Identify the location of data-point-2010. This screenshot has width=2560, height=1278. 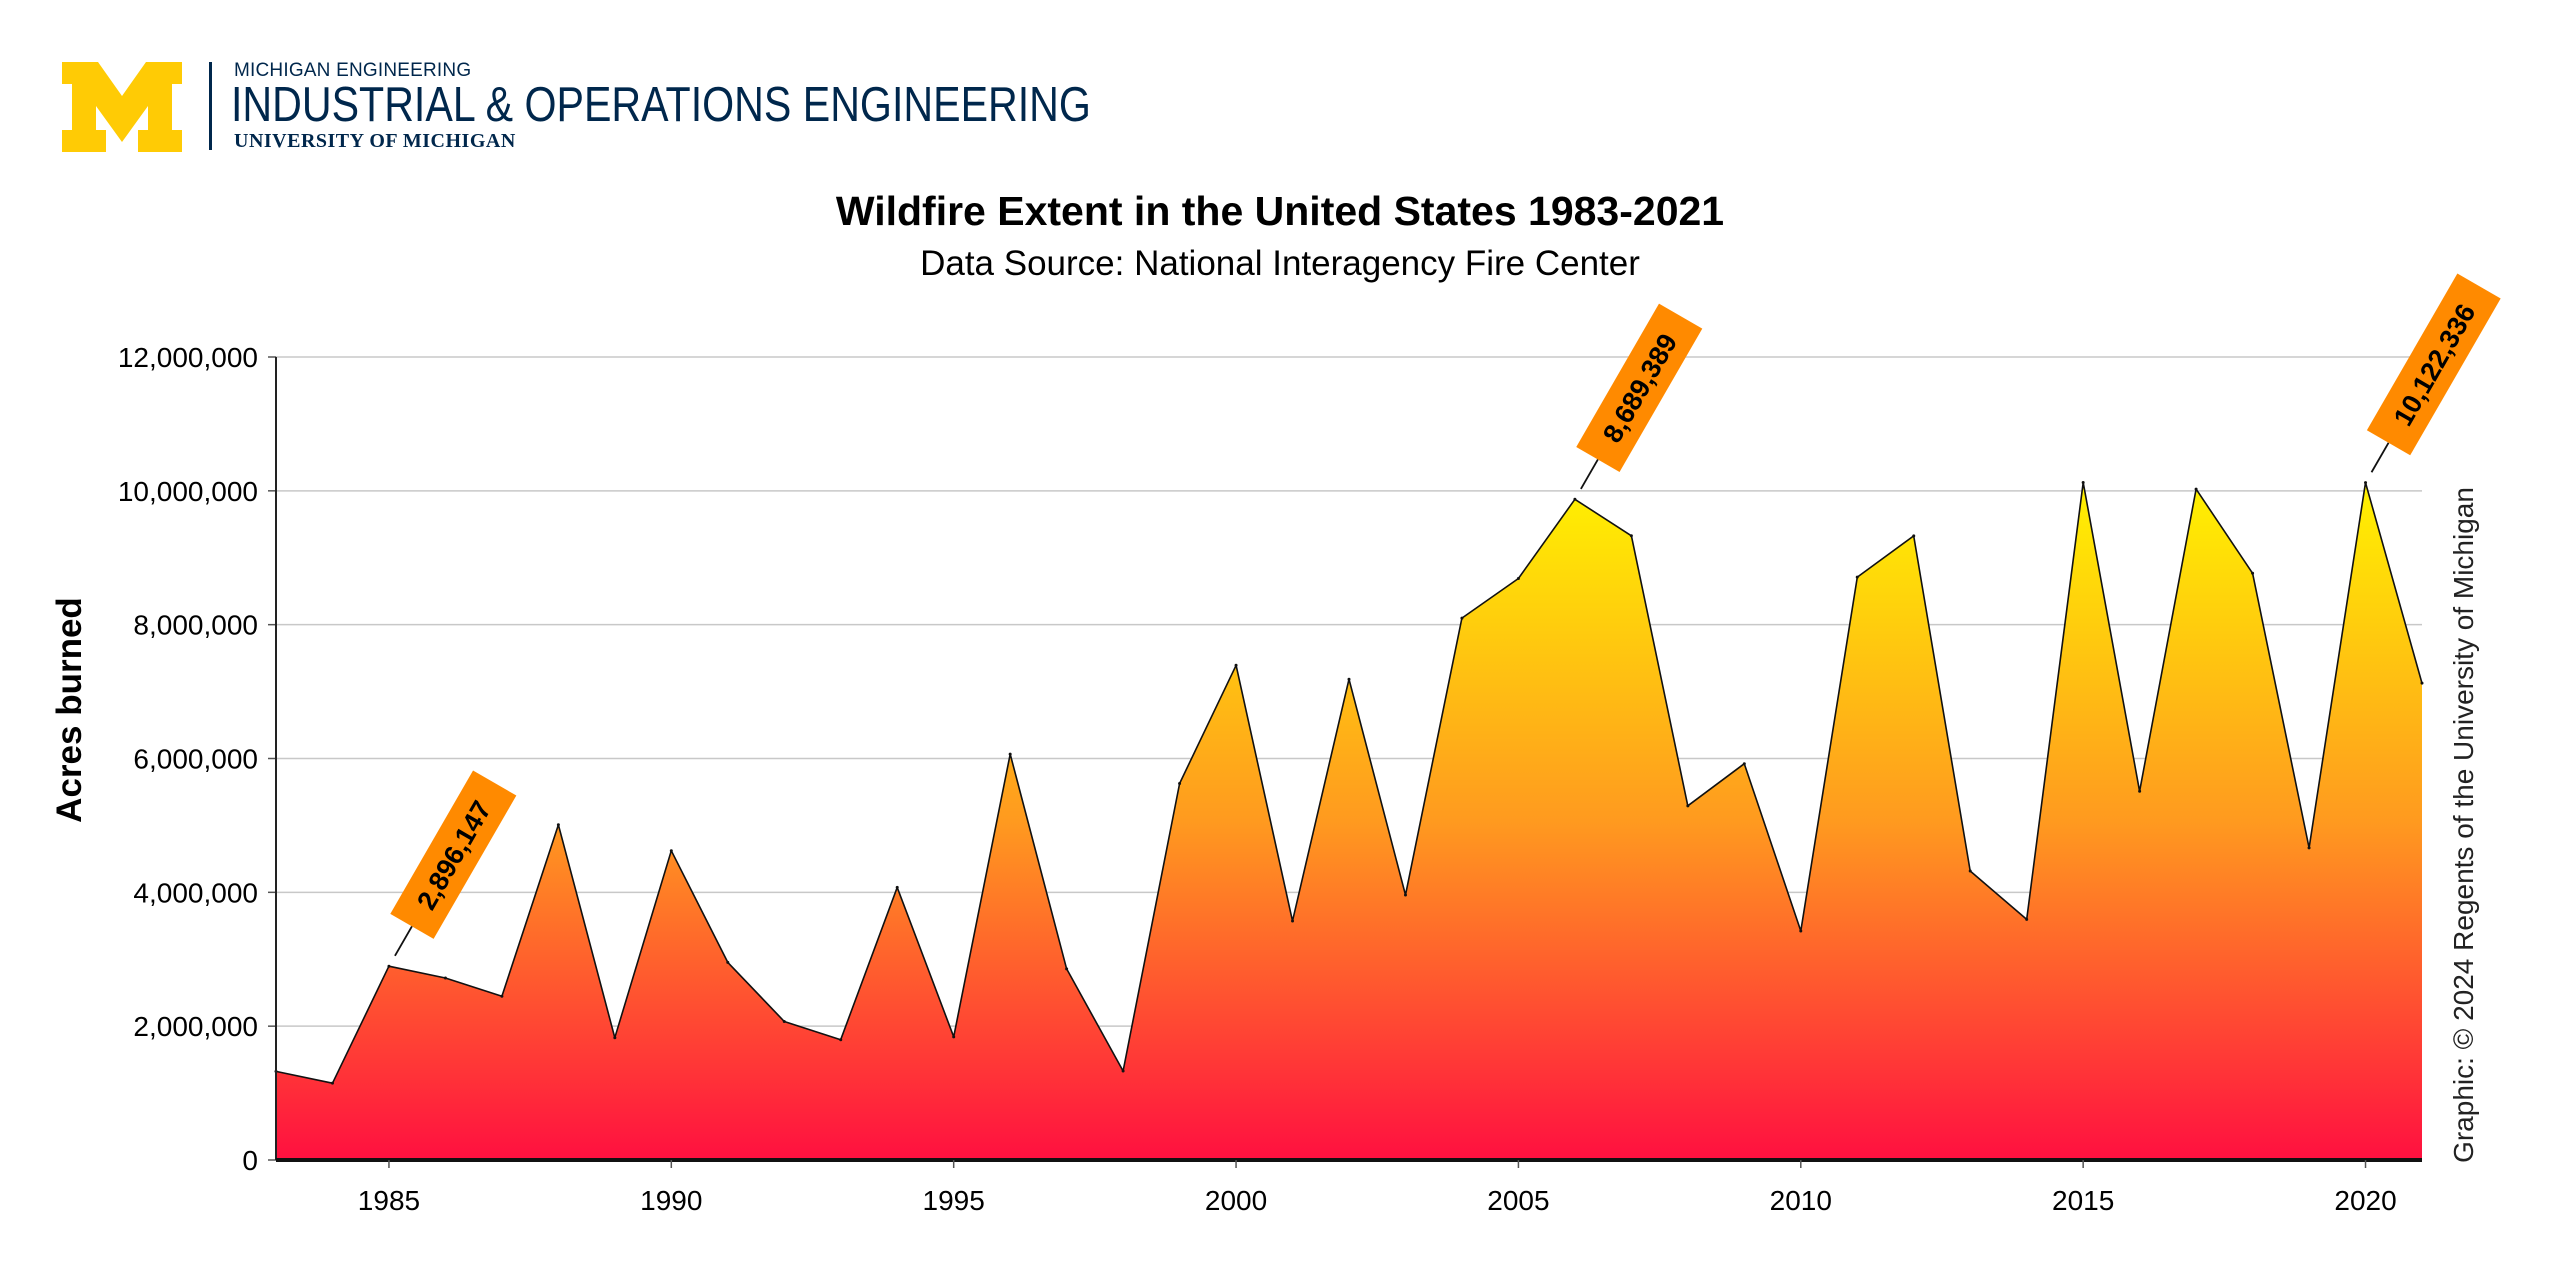
(1801, 931).